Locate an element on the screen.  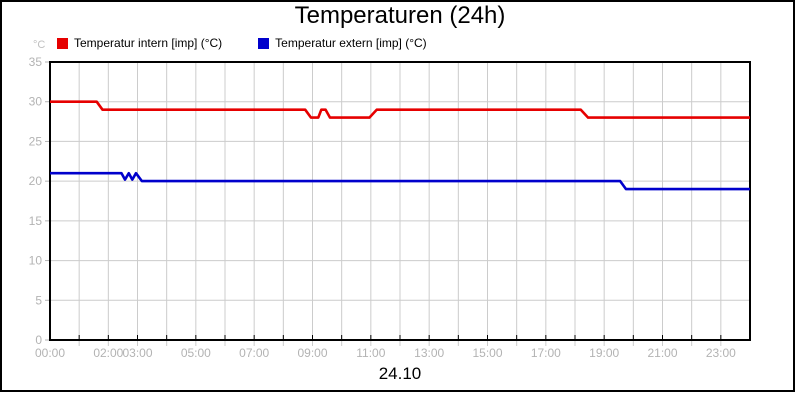
svg-text: 11:00 is located at coordinates (370, 353).